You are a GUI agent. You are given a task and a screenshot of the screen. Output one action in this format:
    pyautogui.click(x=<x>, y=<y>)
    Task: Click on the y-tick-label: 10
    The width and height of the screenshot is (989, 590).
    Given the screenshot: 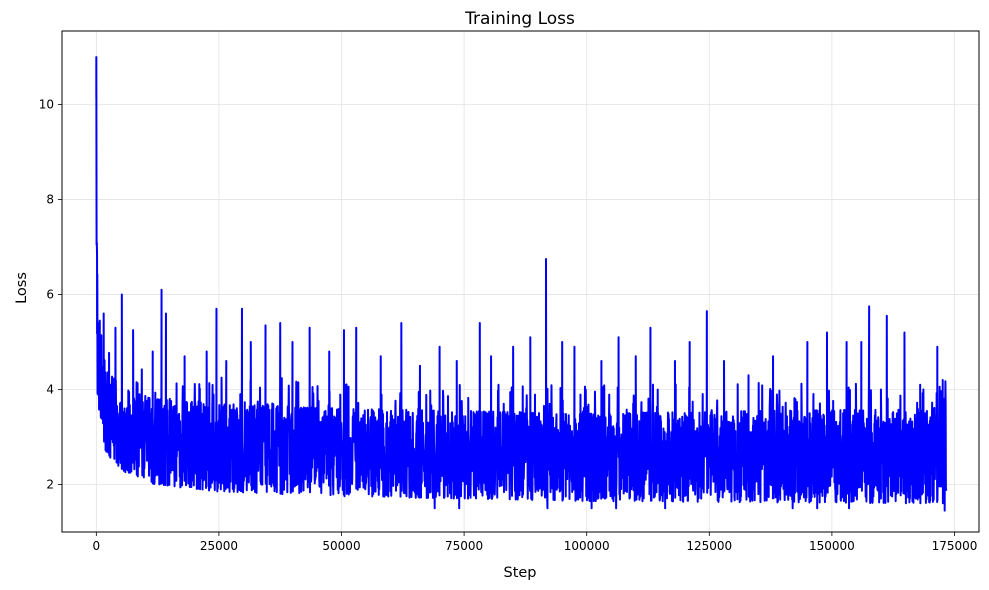 What is the action you would take?
    pyautogui.click(x=46, y=105)
    